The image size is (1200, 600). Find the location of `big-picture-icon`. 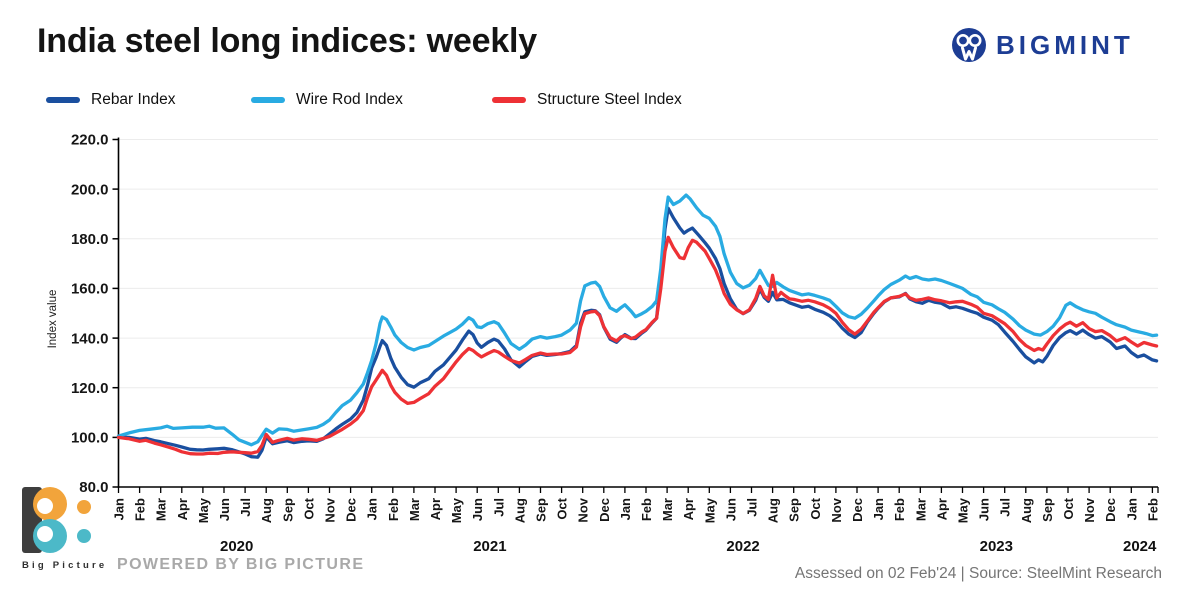

big-picture-icon is located at coordinates (56, 520).